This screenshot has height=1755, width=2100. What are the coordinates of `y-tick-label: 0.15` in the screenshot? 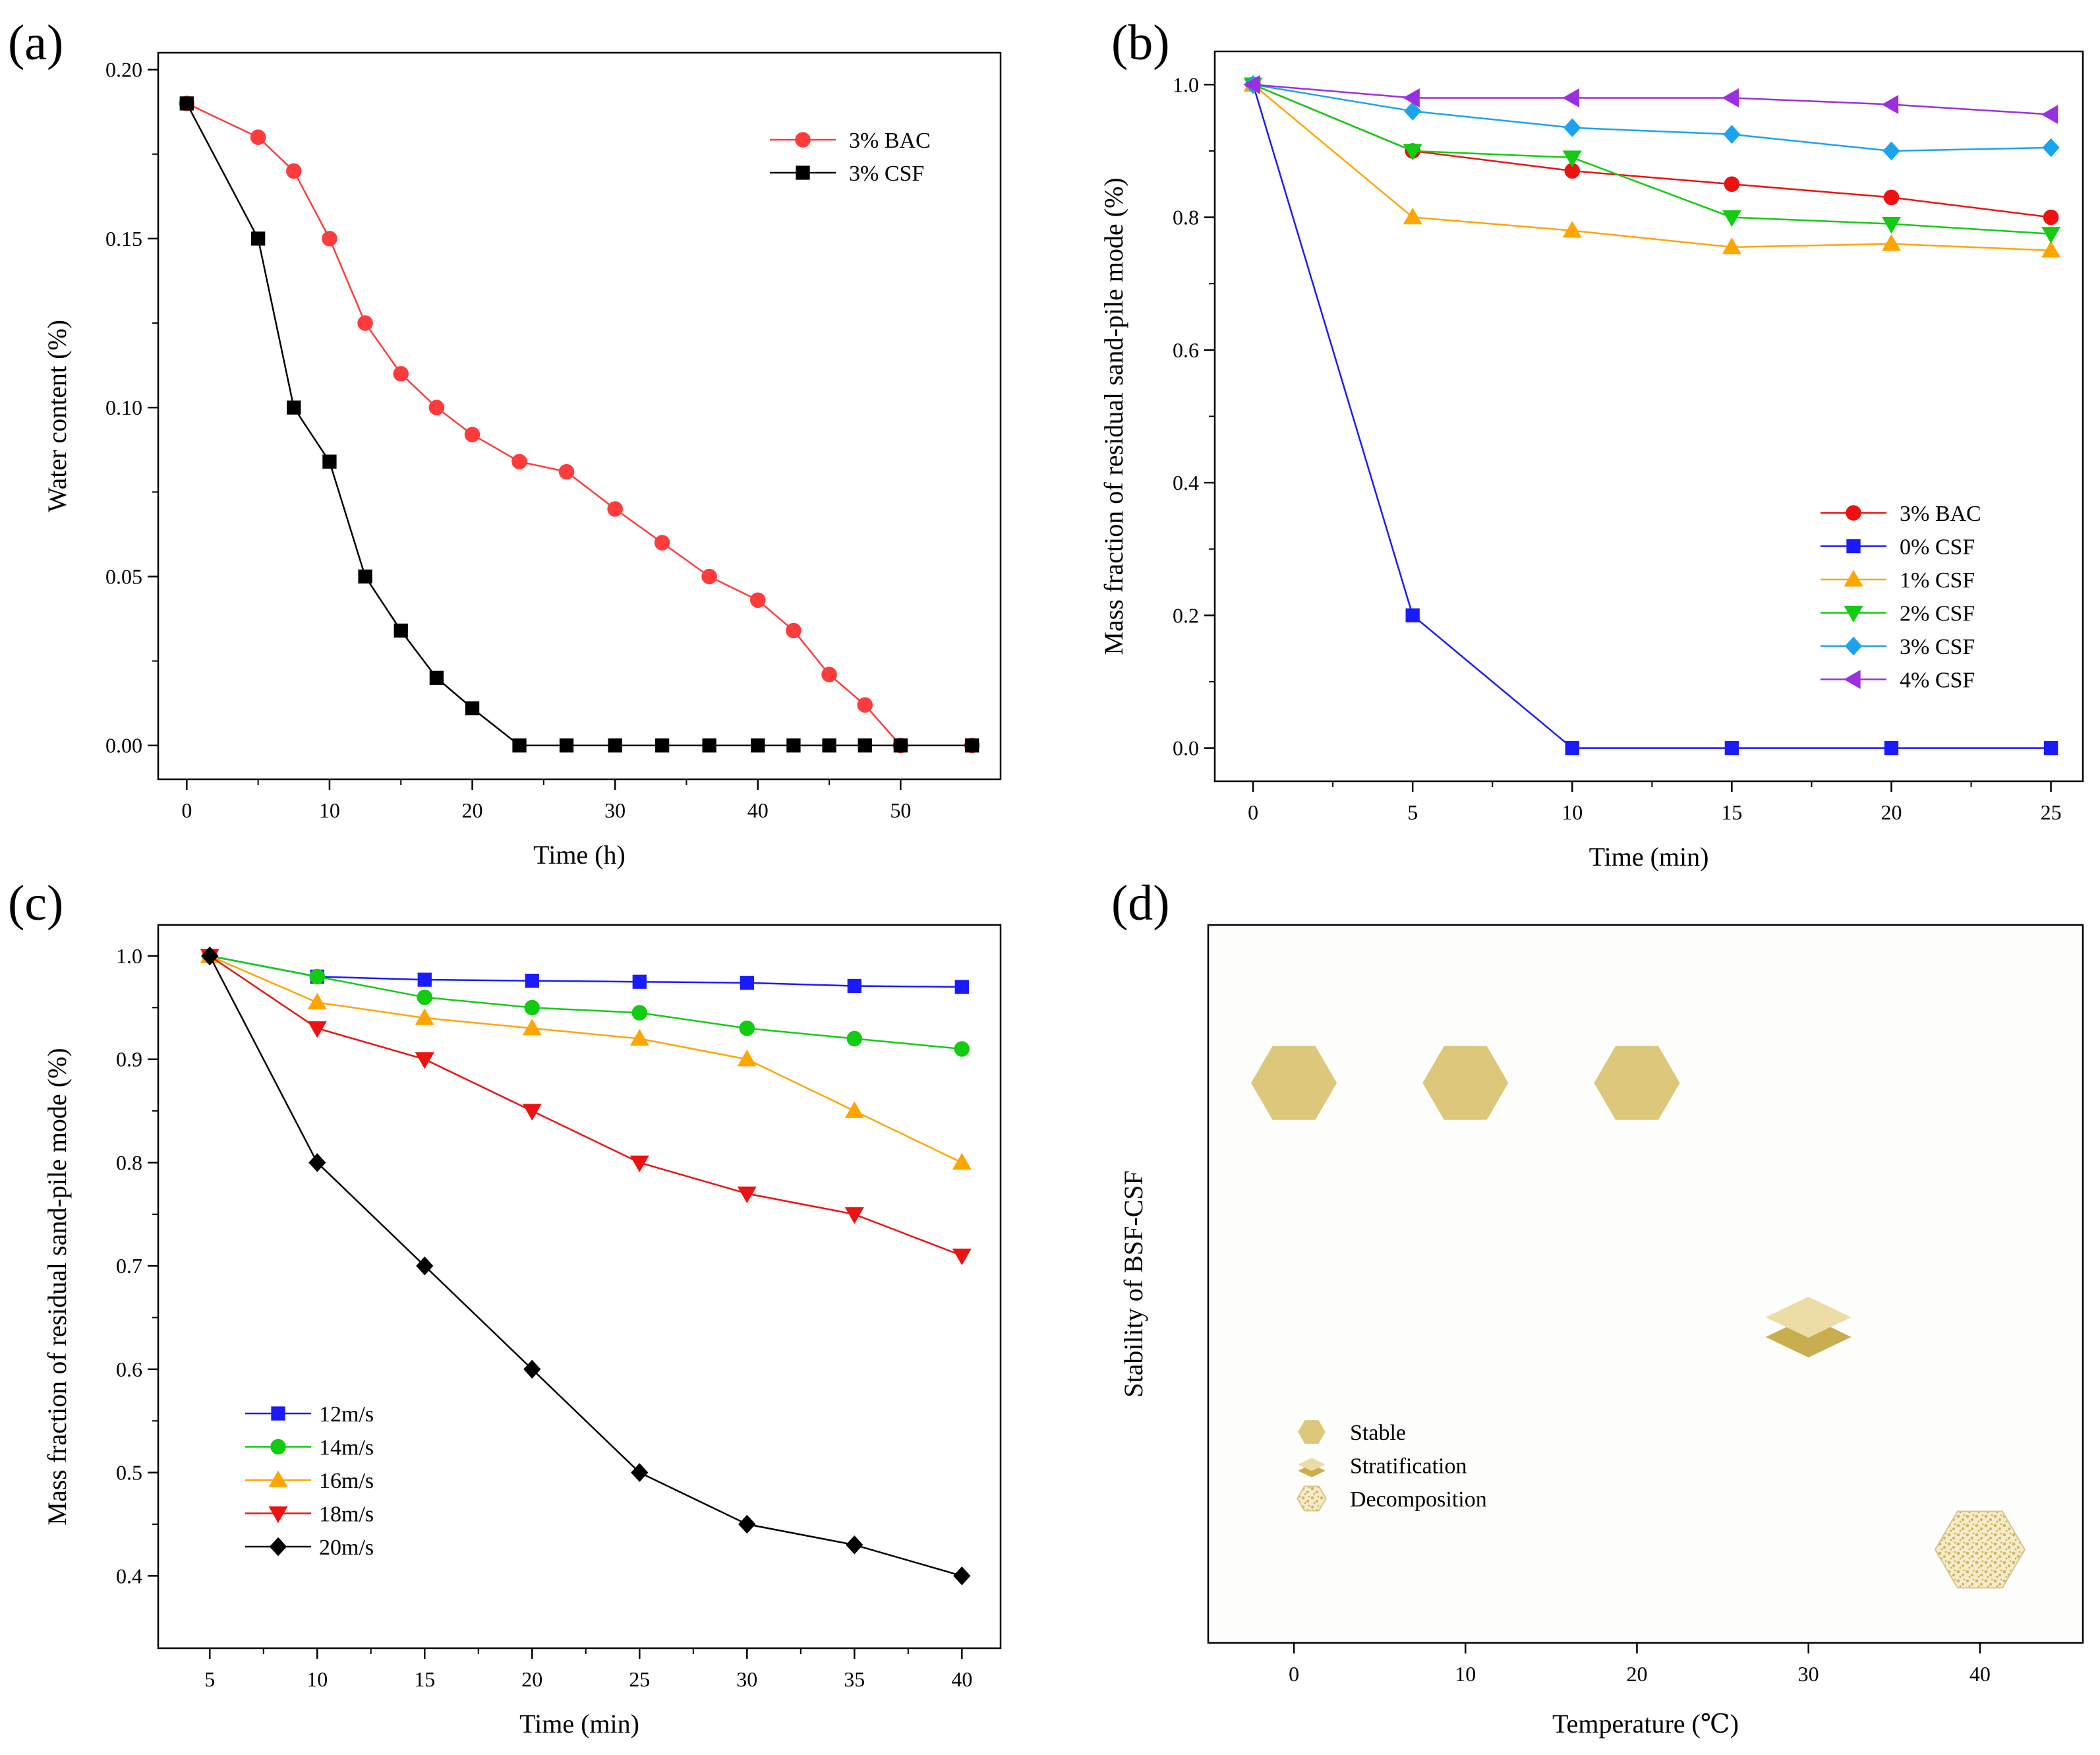 It's located at (123, 239).